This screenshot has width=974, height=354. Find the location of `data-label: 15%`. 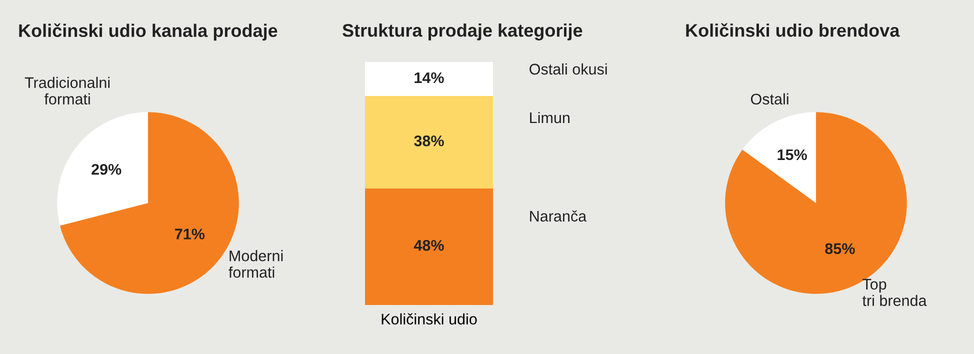

data-label: 15% is located at coordinates (792, 154).